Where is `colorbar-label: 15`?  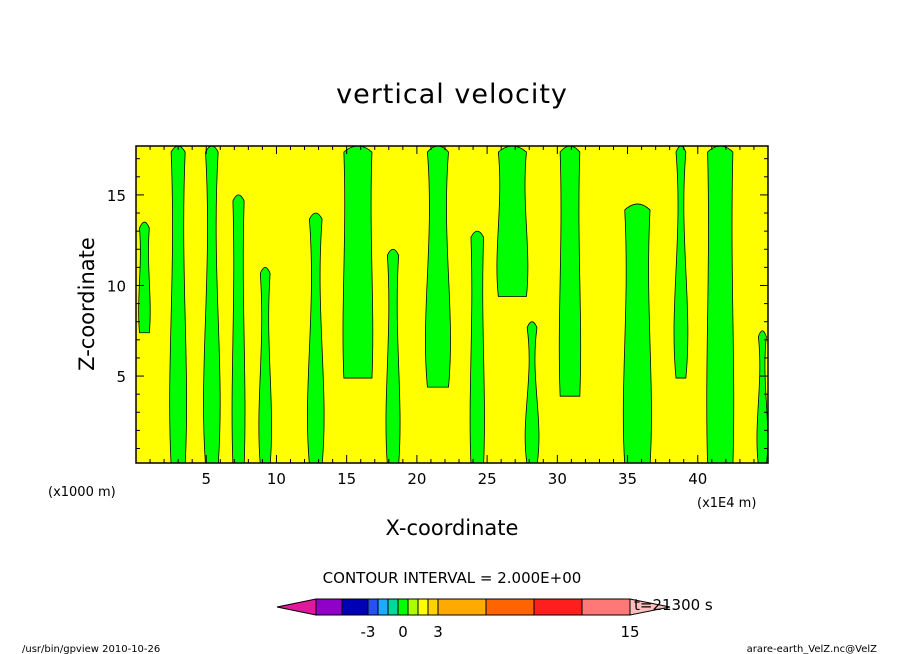
colorbar-label: 15 is located at coordinates (629, 632).